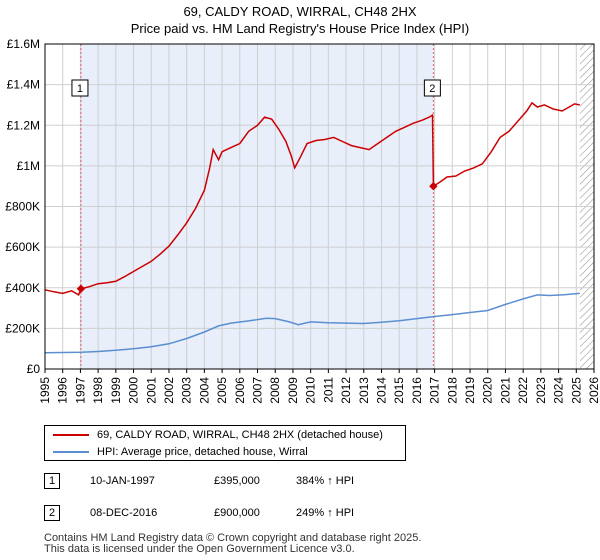  I want to click on transaction-date: 08-DEC-2016, so click(124, 513).